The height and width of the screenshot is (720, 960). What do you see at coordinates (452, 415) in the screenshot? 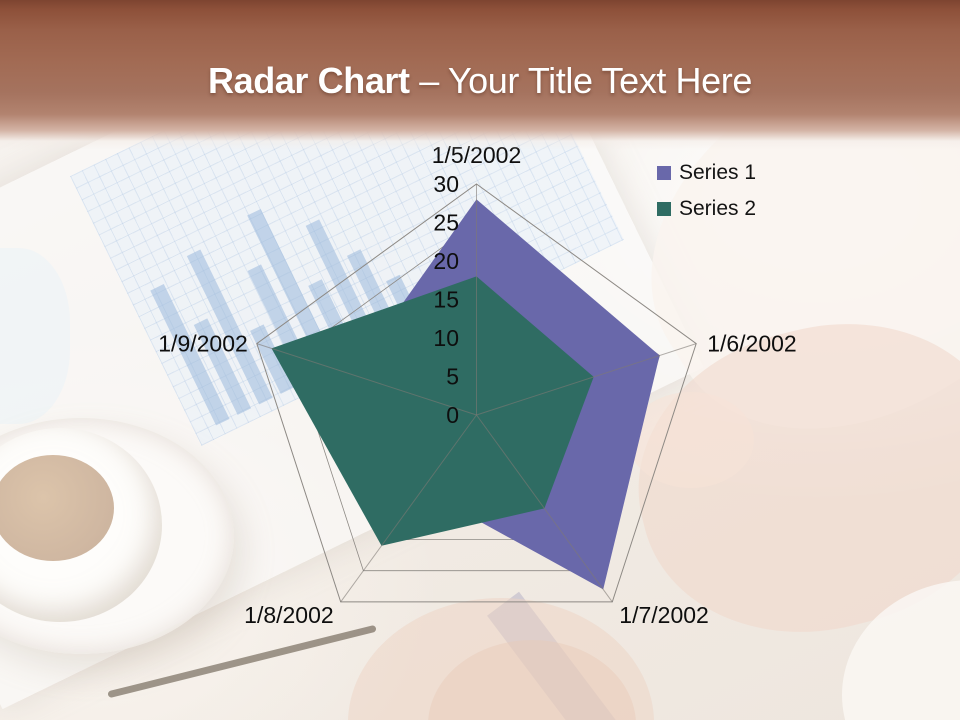
I see `radial-tick-label: 0` at bounding box center [452, 415].